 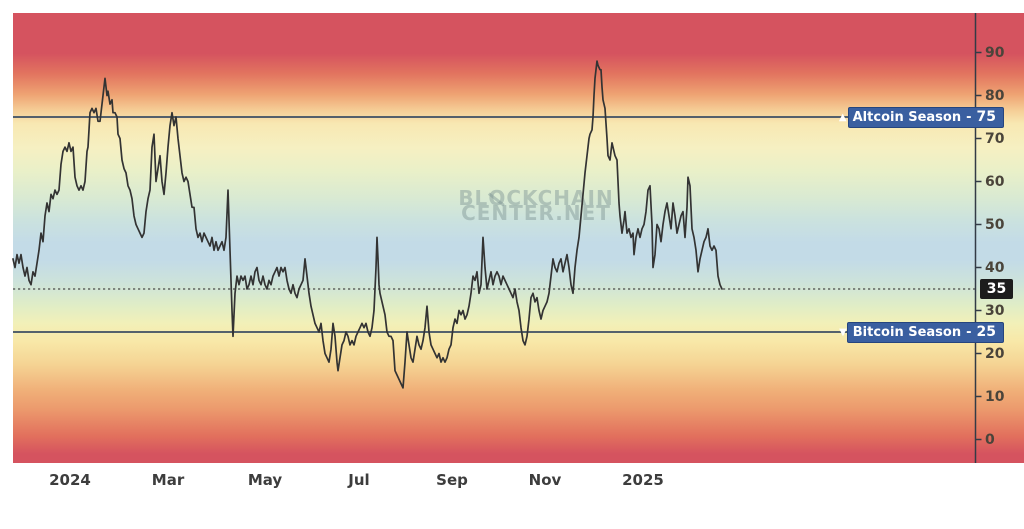 I want to click on y-tick-label: 40, so click(x=995, y=267).